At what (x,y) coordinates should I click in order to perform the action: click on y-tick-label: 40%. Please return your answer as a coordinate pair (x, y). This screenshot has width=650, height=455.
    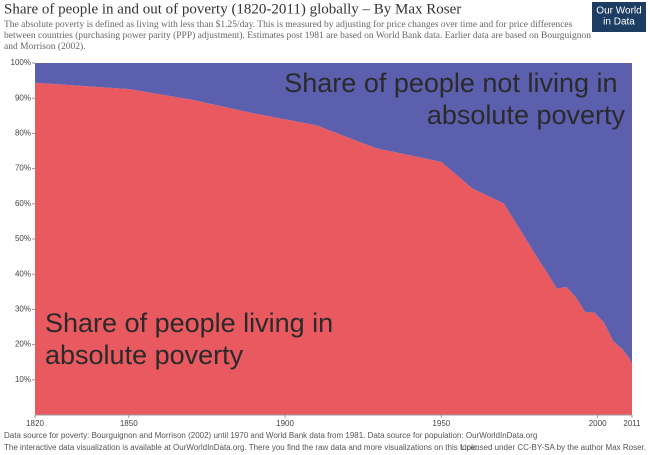
    Looking at the image, I should click on (23, 273).